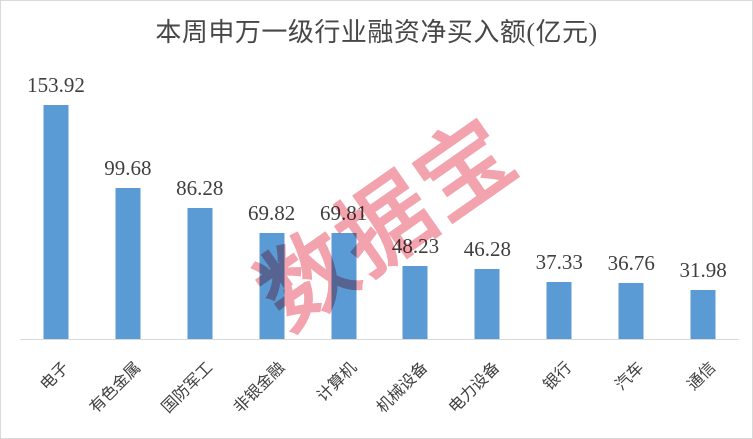  Describe the element at coordinates (487, 199) in the screenshot. I see `bar-column: 46.28` at that location.